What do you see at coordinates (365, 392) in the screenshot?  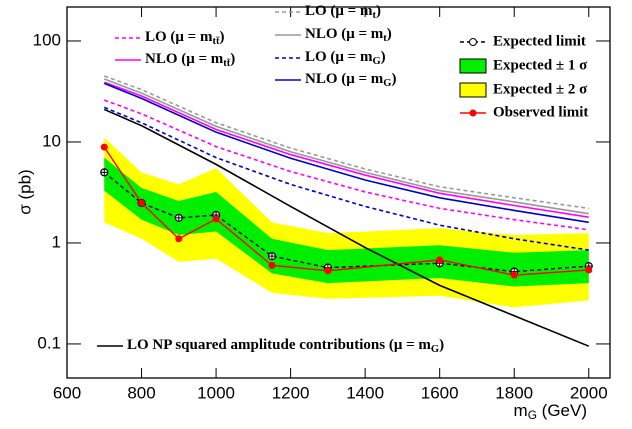 I see `x-tick-label: 1400` at bounding box center [365, 392].